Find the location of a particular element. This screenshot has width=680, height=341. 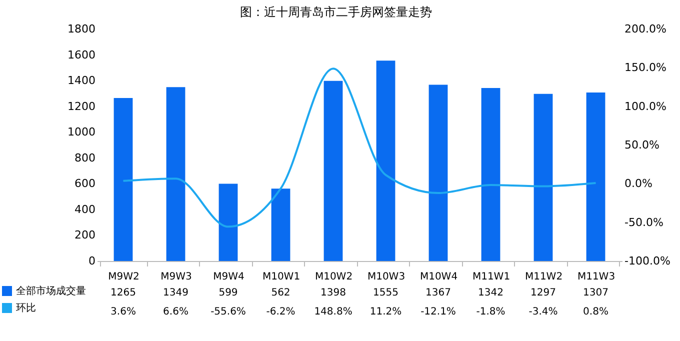

data-label: 562 is located at coordinates (280, 293).